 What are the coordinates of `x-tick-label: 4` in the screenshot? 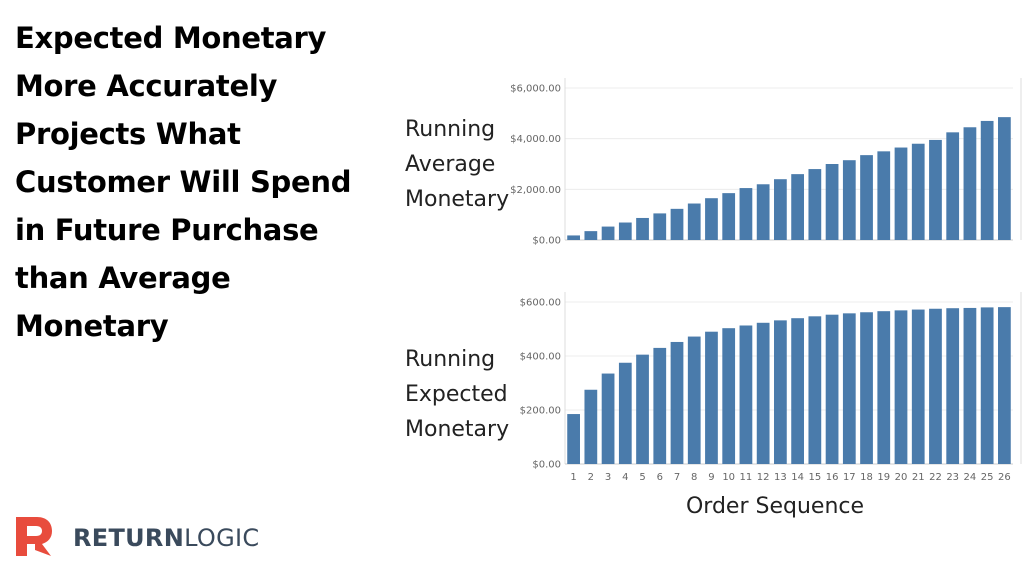 It's located at (625, 477).